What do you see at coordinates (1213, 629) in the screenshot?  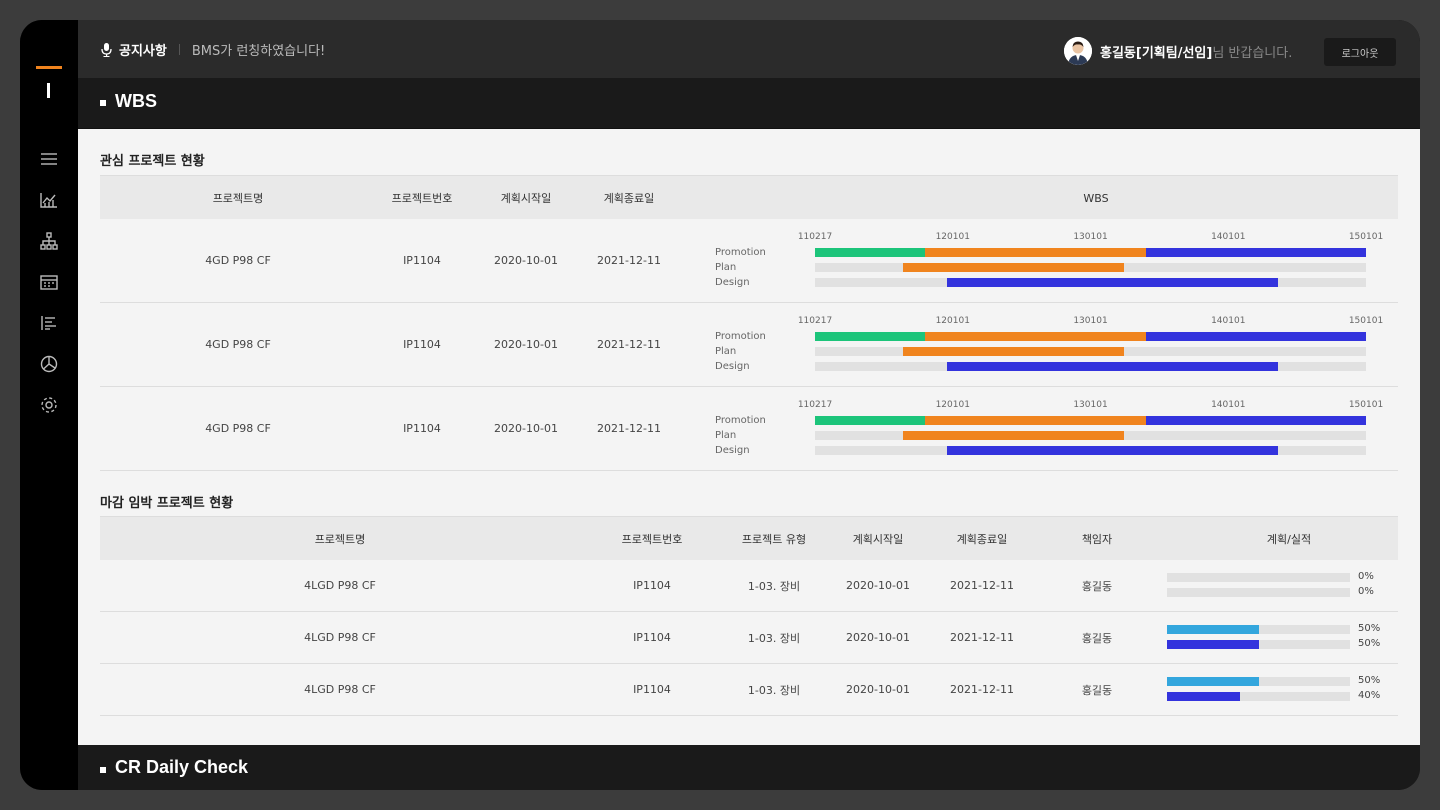 I see `plan-progress-fill` at bounding box center [1213, 629].